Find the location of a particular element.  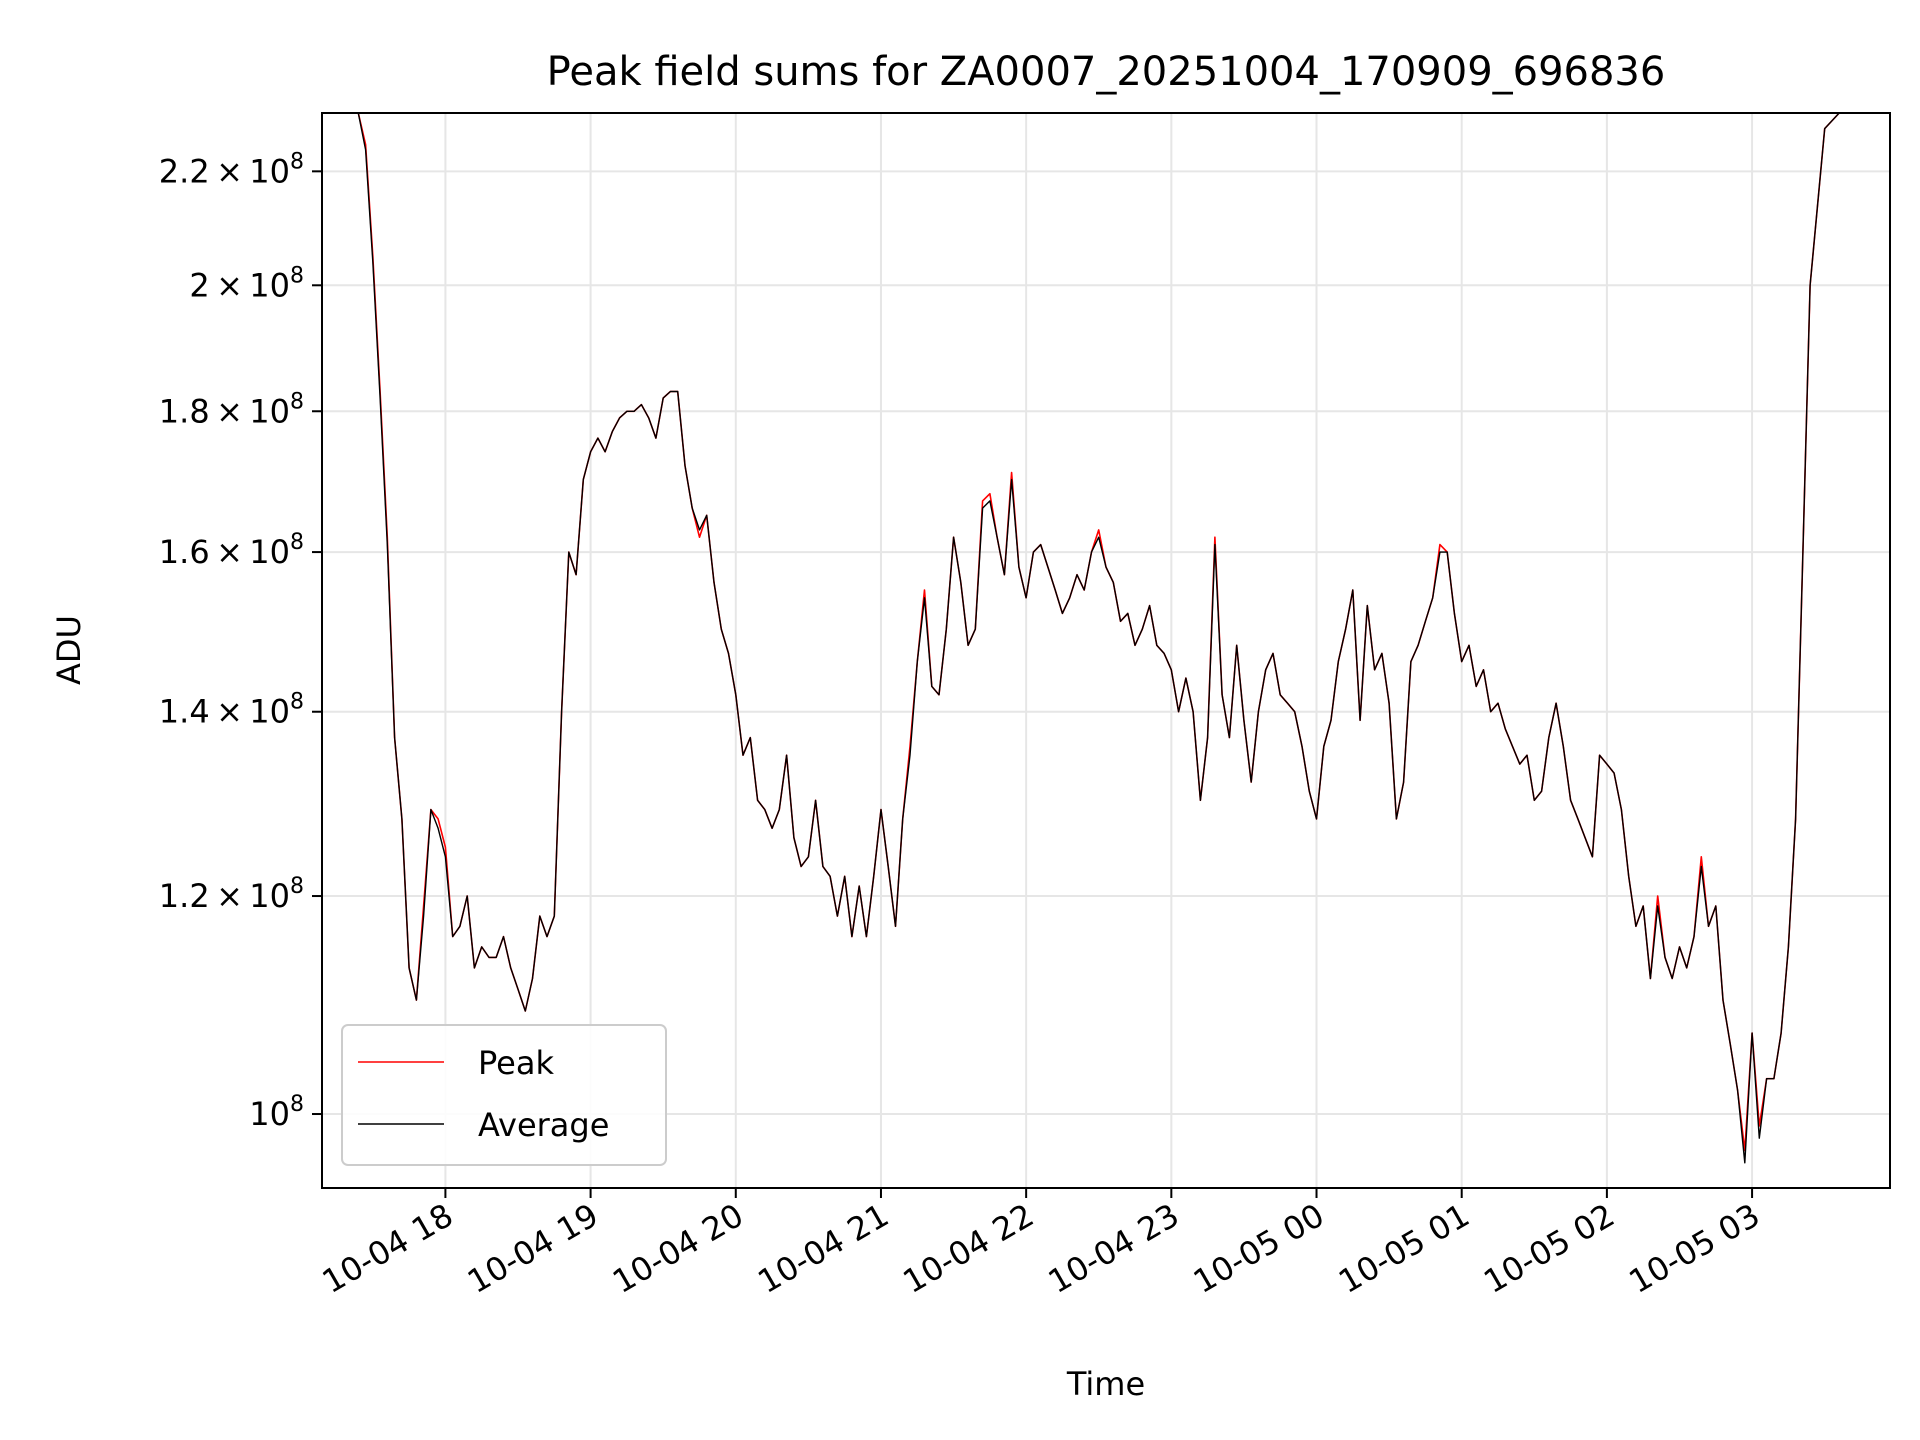

x-tick-label: 10-04 22 is located at coordinates (969, 1248).